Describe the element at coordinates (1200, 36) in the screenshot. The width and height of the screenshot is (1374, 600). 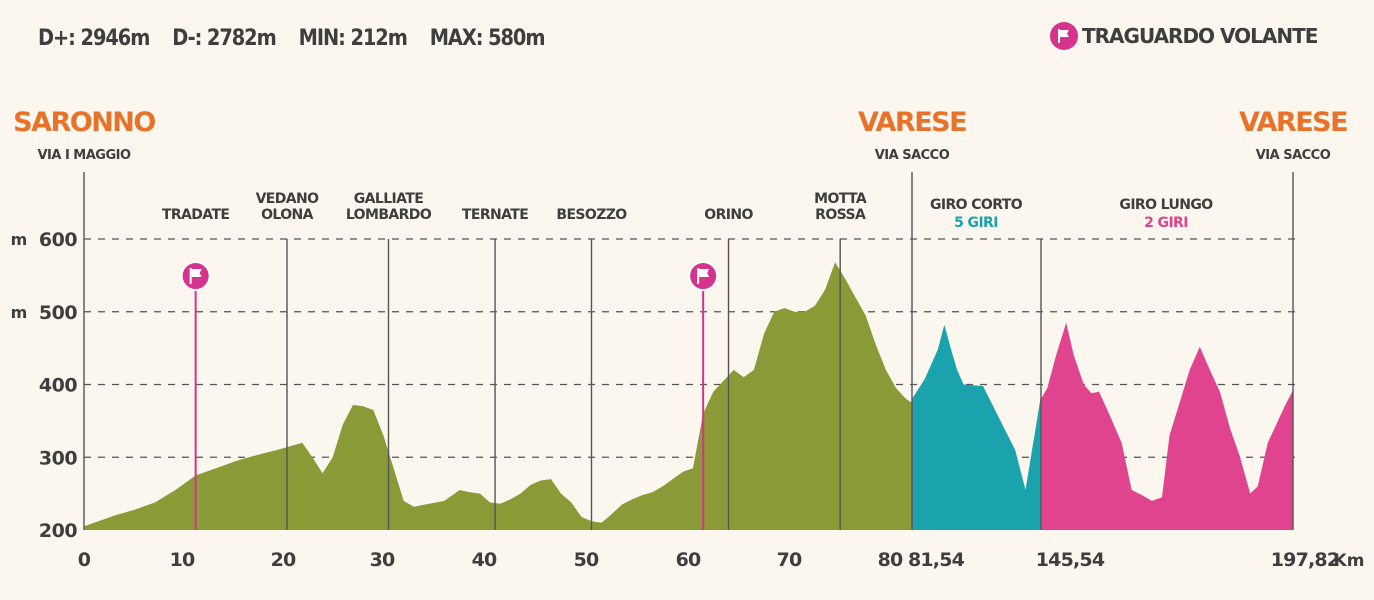
I see `legend-label: TRAGUARDO VOLANTE` at that location.